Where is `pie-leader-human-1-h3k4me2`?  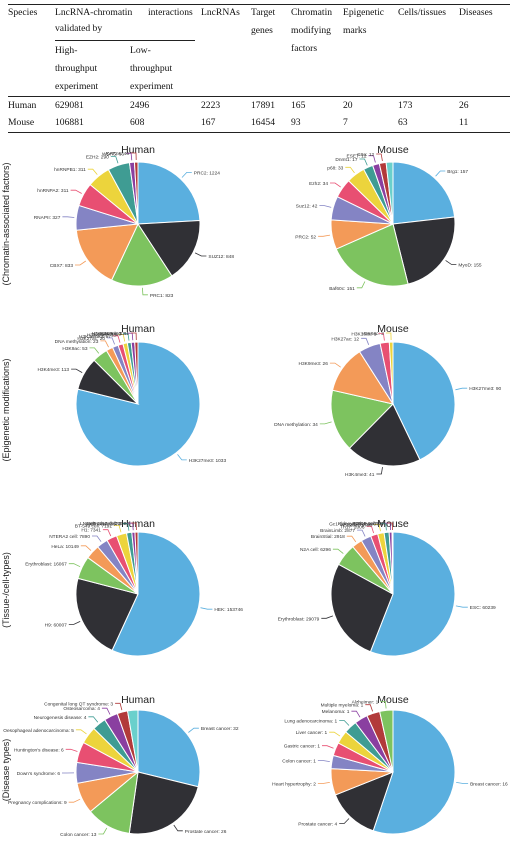
pie-leader-human-1-h3k4me2 is located at coordinates (122, 338).